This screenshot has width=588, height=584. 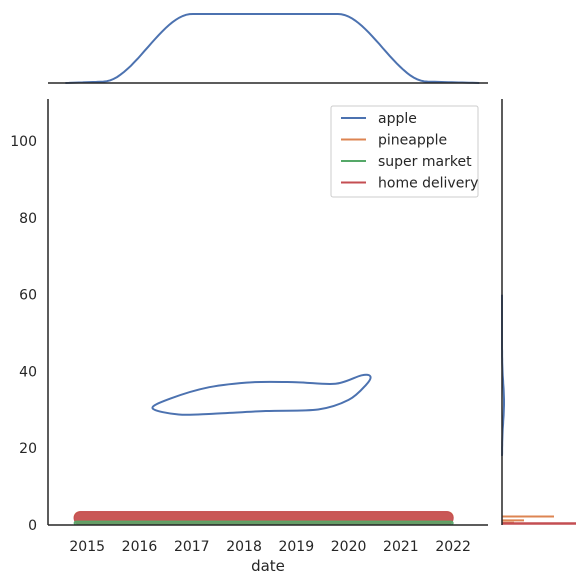 I want to click on legend: apple pineapple super market home delivery, so click(x=404, y=151).